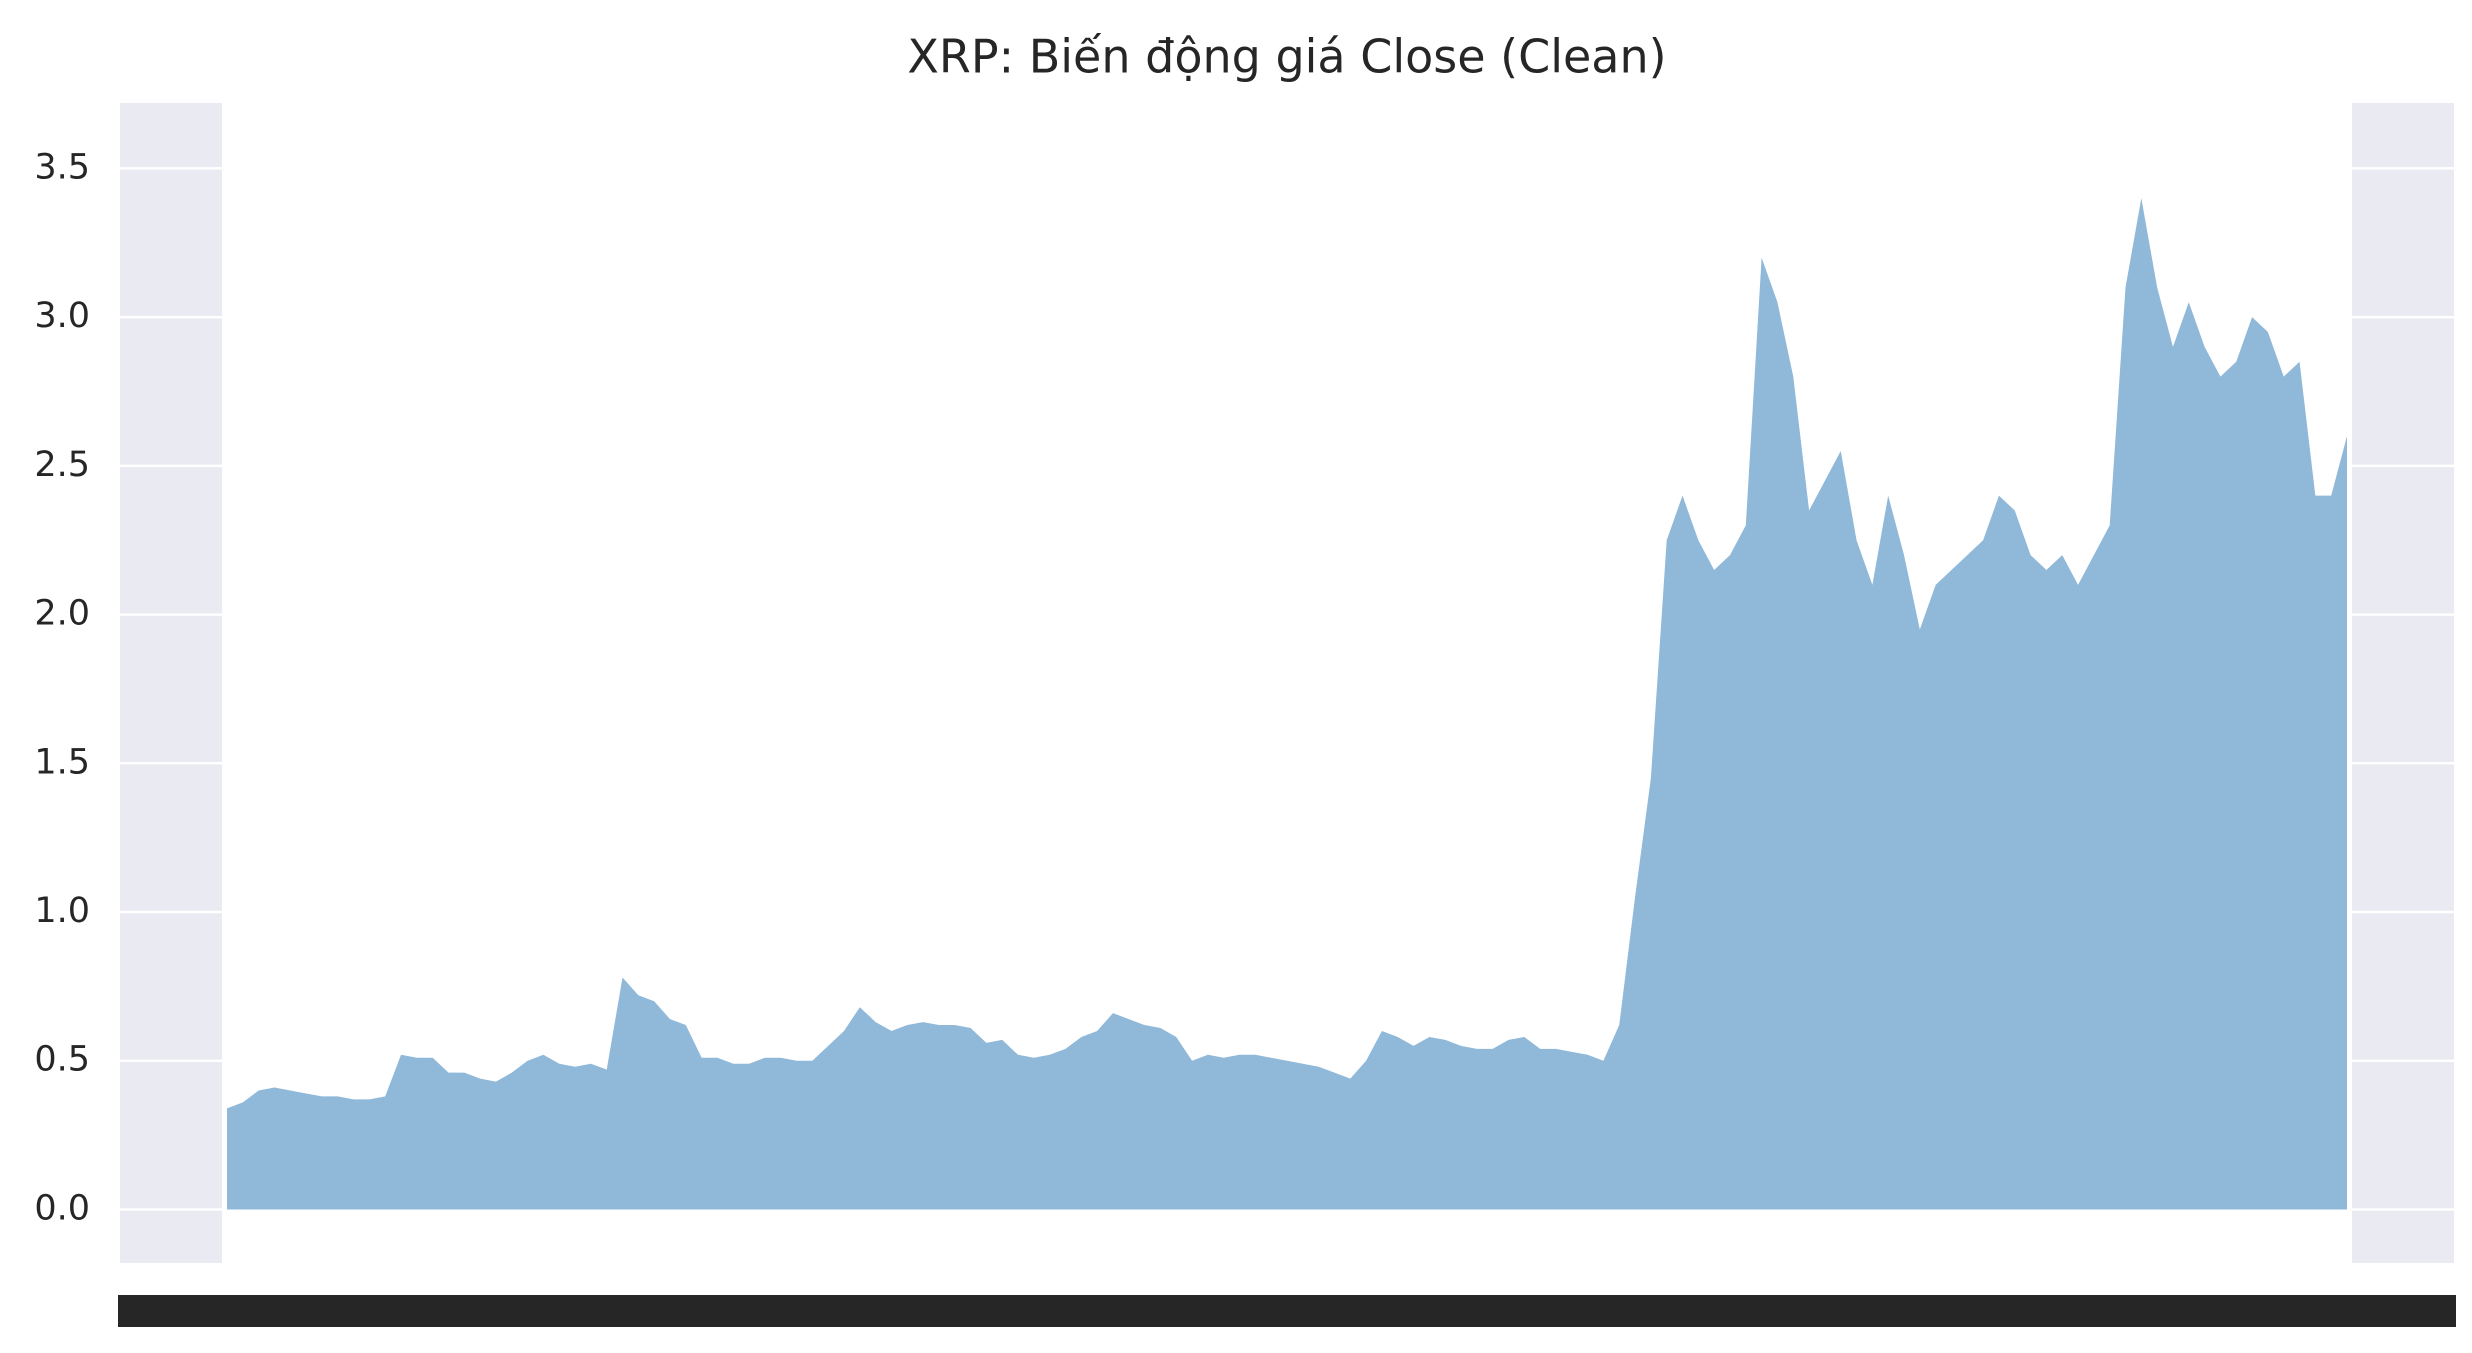 This screenshot has height=1353, width=2472. What do you see at coordinates (62, 465) in the screenshot?
I see `y-tick-label: 2.5` at bounding box center [62, 465].